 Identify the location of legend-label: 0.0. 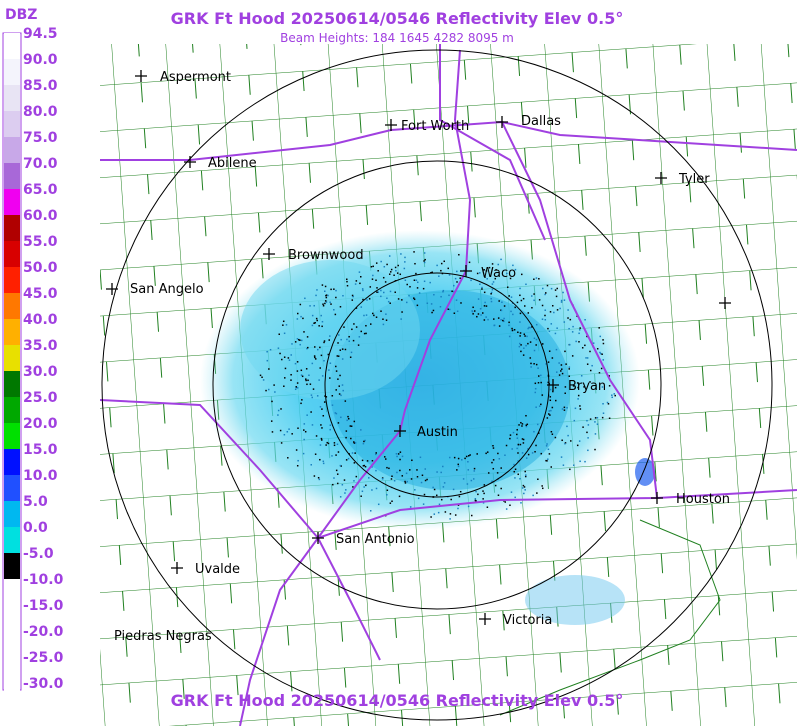
(35, 528).